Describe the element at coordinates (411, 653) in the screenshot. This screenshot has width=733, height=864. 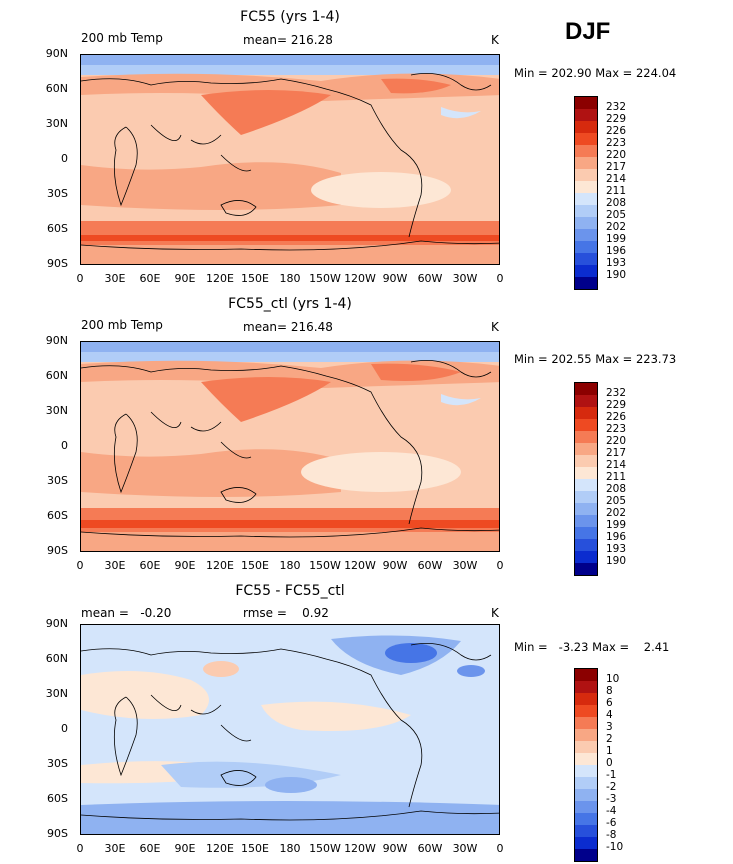
I see `negative-anomaly-core` at that location.